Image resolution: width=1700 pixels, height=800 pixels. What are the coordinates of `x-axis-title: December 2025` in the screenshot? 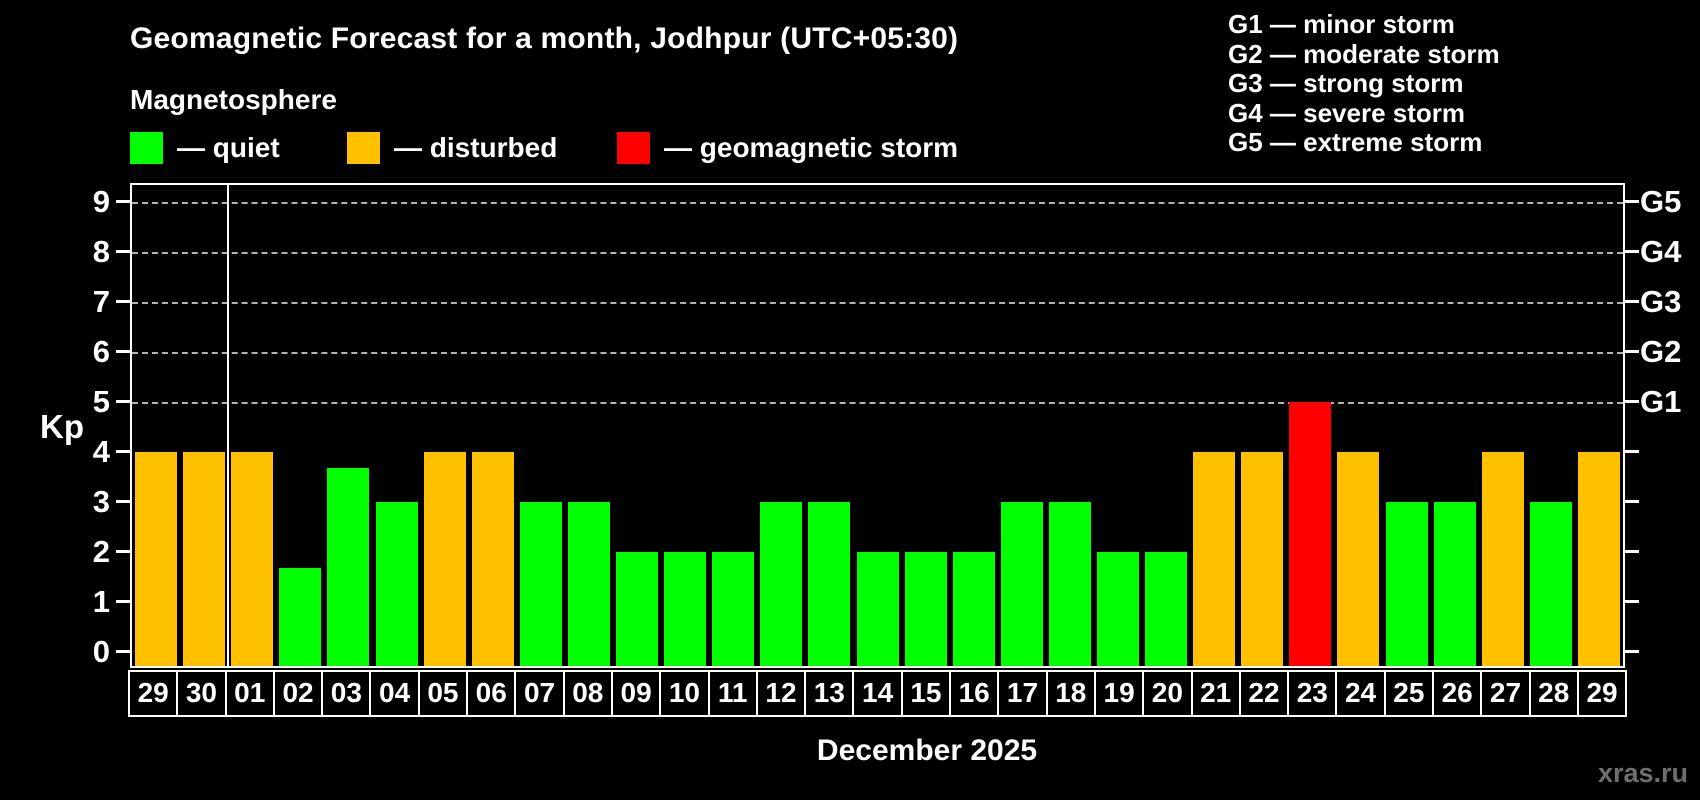 It's located at (927, 750).